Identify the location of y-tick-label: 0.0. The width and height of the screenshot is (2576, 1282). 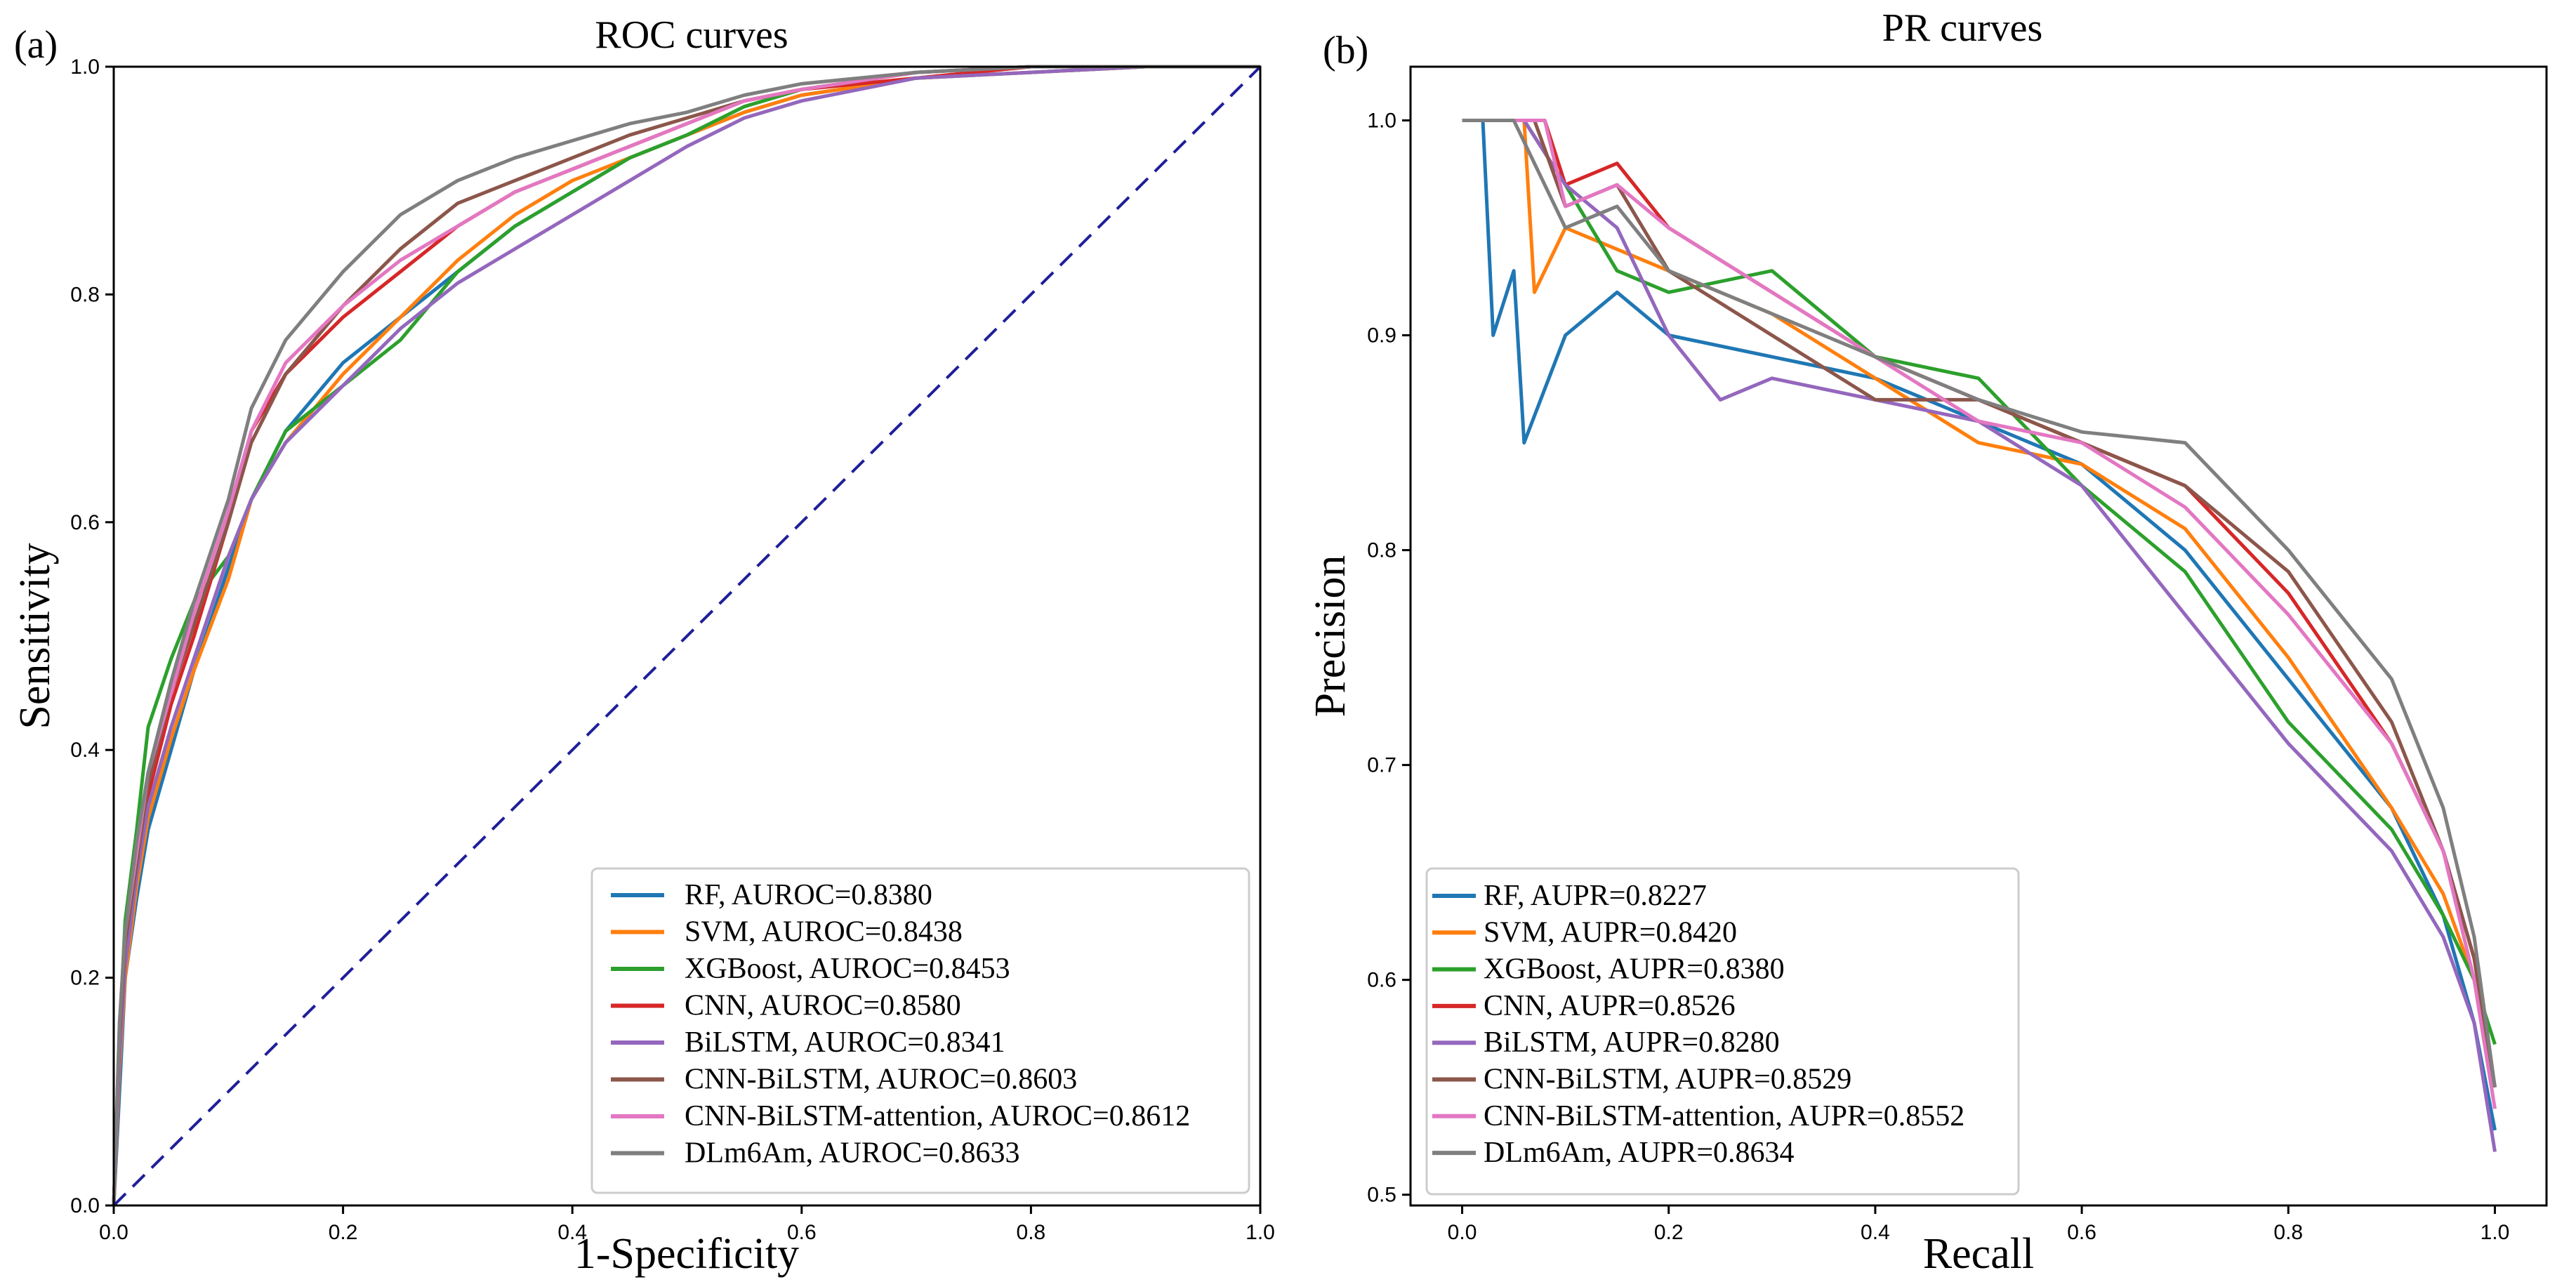
(85, 1205).